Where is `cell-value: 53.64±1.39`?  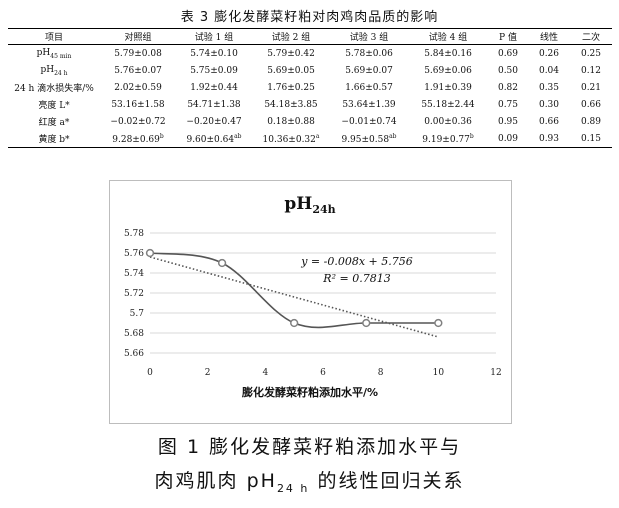
cell-value: 53.64±1.39 is located at coordinates (369, 104).